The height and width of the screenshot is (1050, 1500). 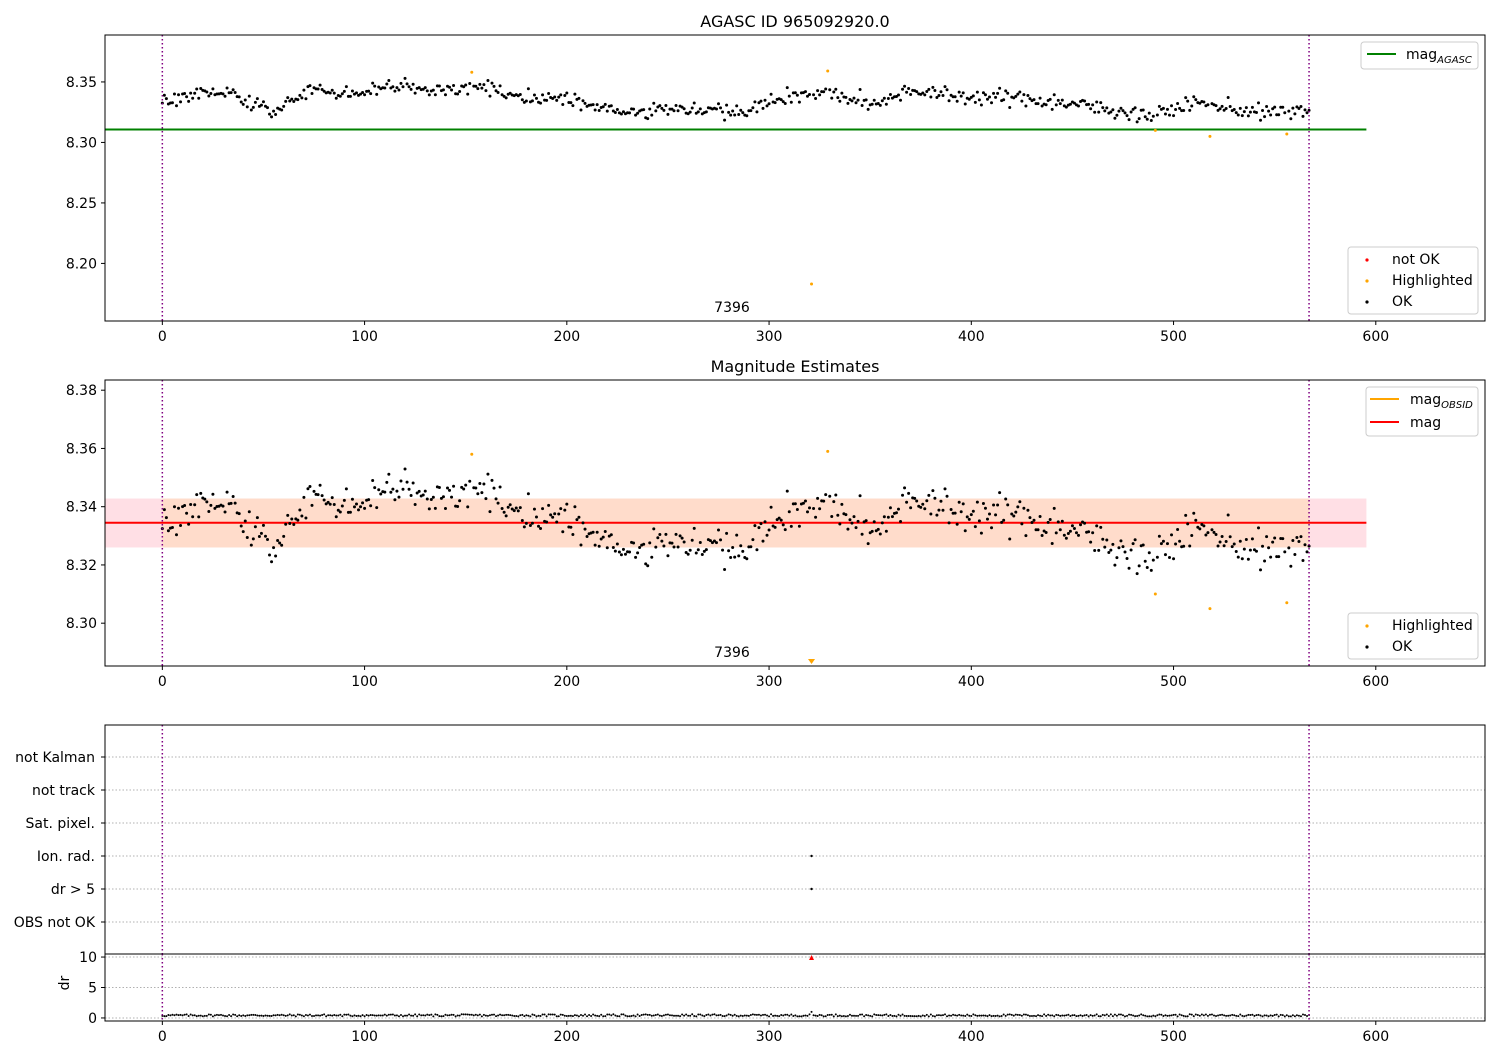 I want to click on mag-ytick-label: 8.36, so click(x=81, y=449).